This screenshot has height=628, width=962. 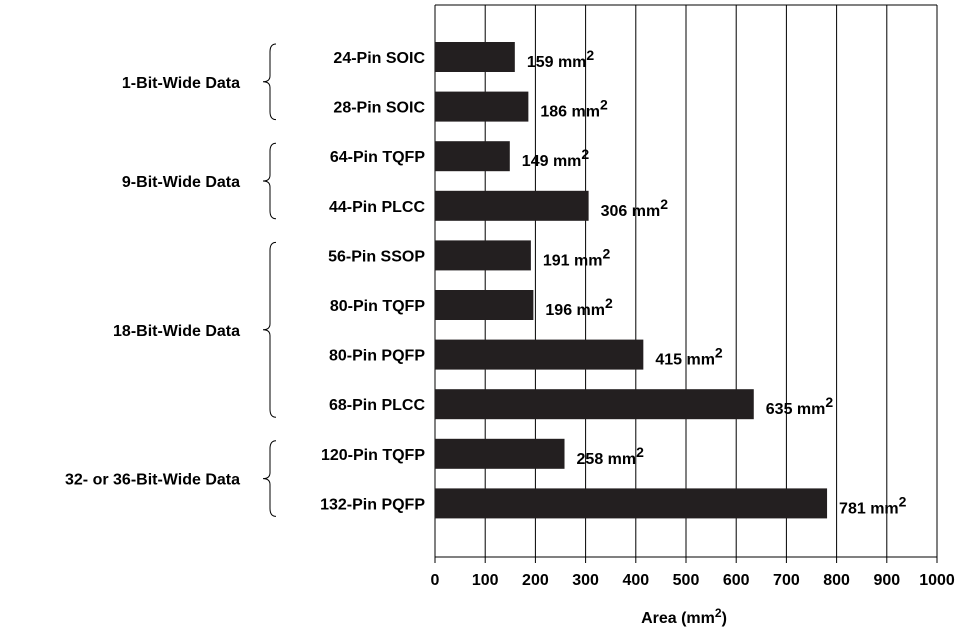 I want to click on data-label: 196 mm2, so click(x=579, y=307).